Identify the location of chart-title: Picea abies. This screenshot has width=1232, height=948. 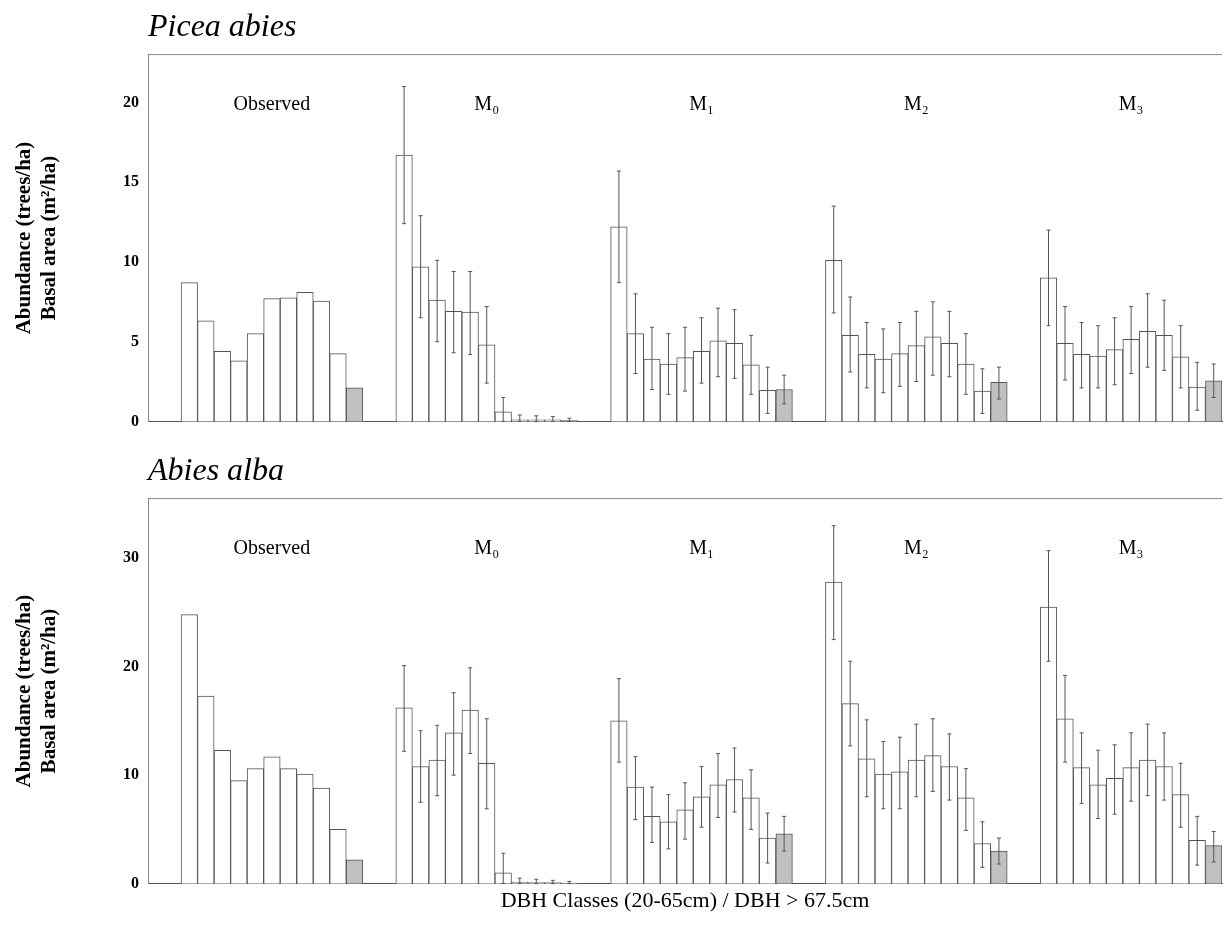
(223, 25).